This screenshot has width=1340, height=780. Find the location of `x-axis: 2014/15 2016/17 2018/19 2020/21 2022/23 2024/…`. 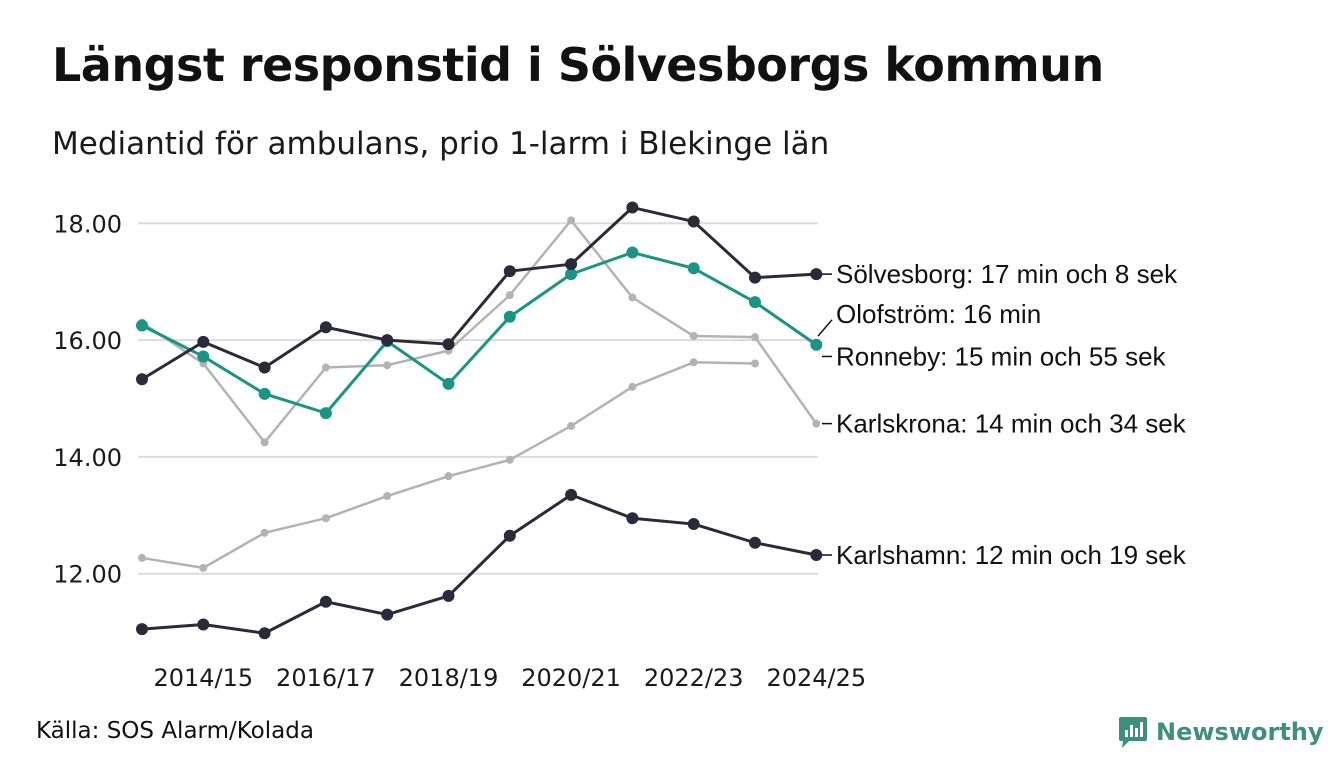

x-axis: 2014/15 2016/17 2018/19 2020/21 2022/23 2024/… is located at coordinates (509, 678).